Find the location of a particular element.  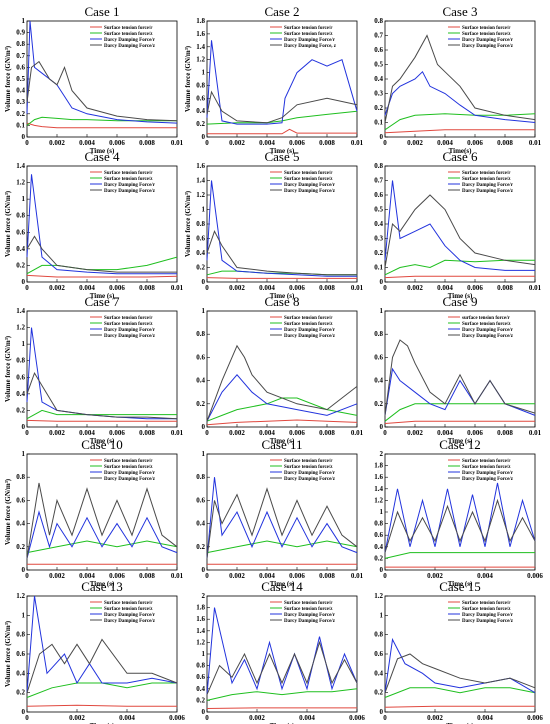

y-tick-label: 1.6 is located at coordinates (378, 477).